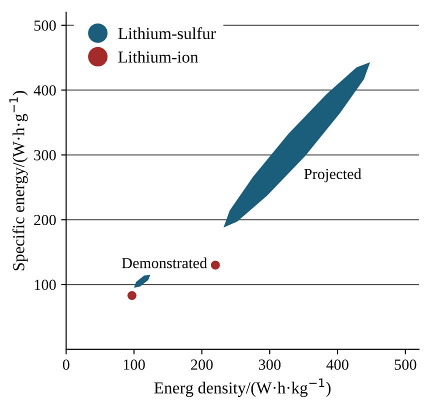 The image size is (441, 411). What do you see at coordinates (45, 285) in the screenshot?
I see `y-tick-label: 100` at bounding box center [45, 285].